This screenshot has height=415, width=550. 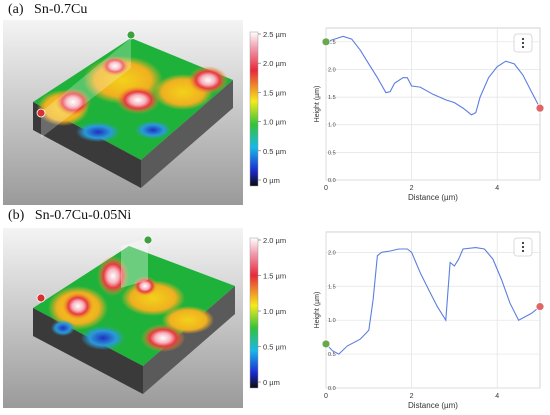 What do you see at coordinates (61, 9) in the screenshot?
I see `panel-a-sample-name: Sn-0.7Cu` at bounding box center [61, 9].